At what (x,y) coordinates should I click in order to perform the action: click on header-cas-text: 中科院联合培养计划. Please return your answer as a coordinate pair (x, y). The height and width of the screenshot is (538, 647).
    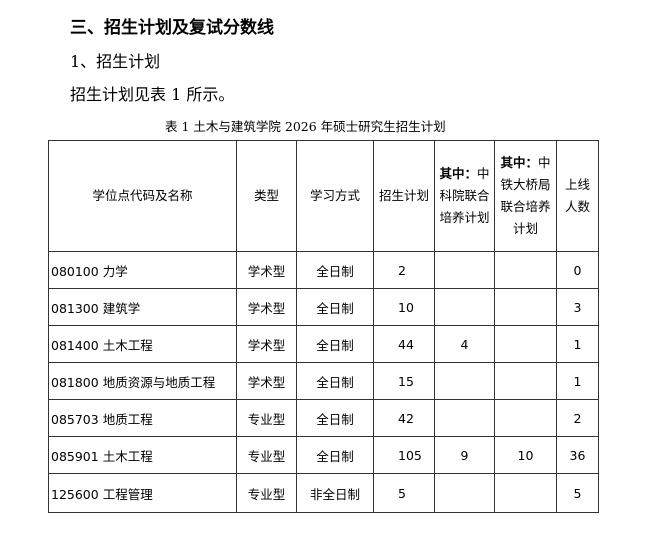
    Looking at the image, I should click on (464, 195).